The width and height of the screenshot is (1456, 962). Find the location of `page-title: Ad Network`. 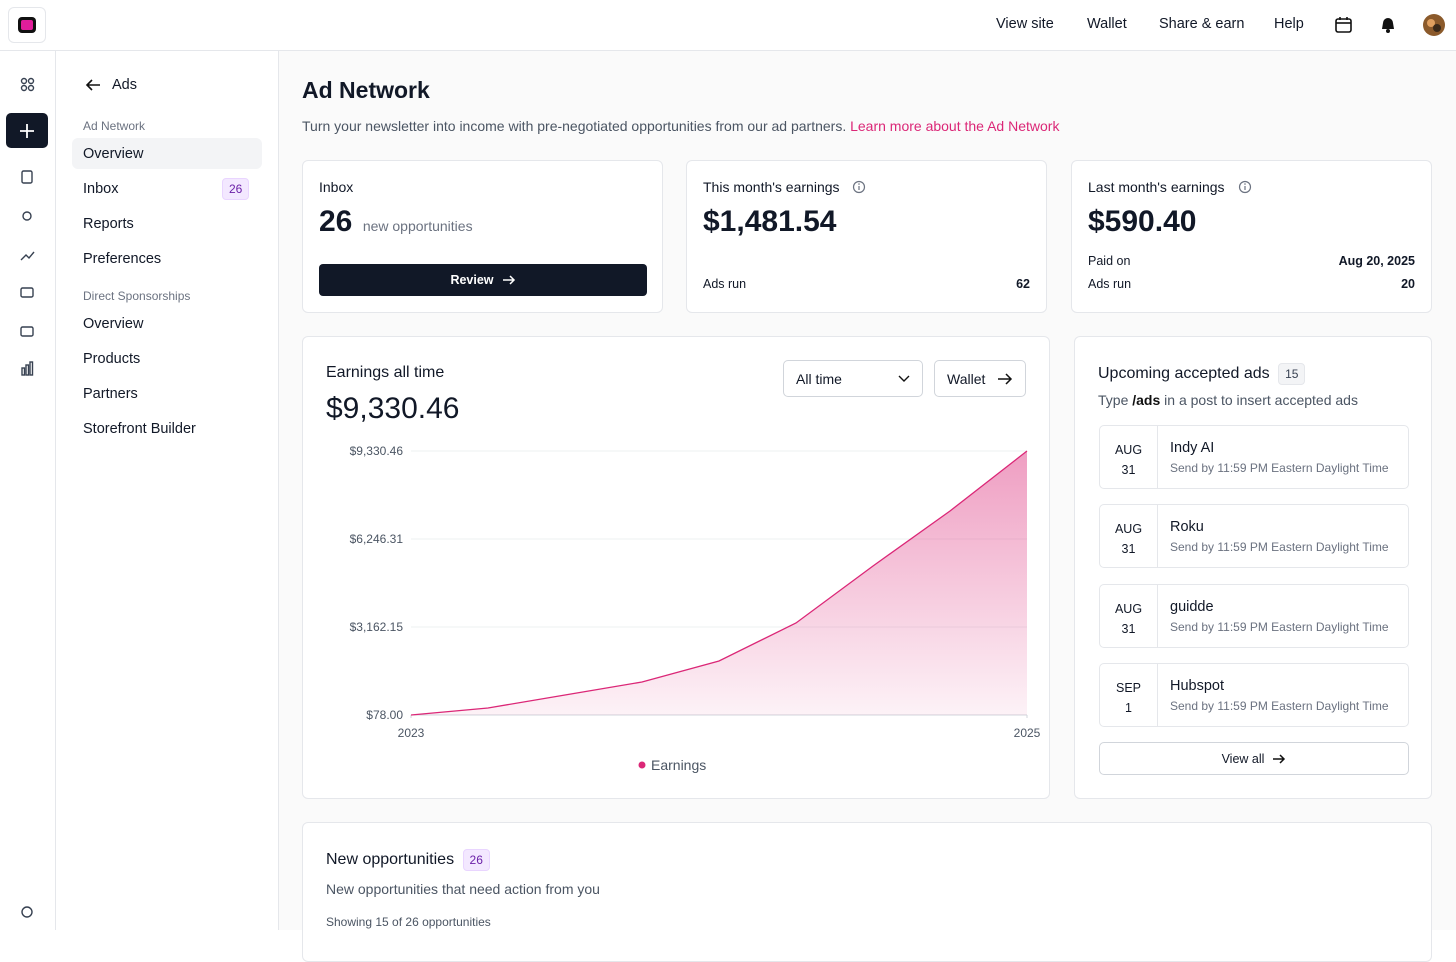

page-title: Ad Network is located at coordinates (366, 90).